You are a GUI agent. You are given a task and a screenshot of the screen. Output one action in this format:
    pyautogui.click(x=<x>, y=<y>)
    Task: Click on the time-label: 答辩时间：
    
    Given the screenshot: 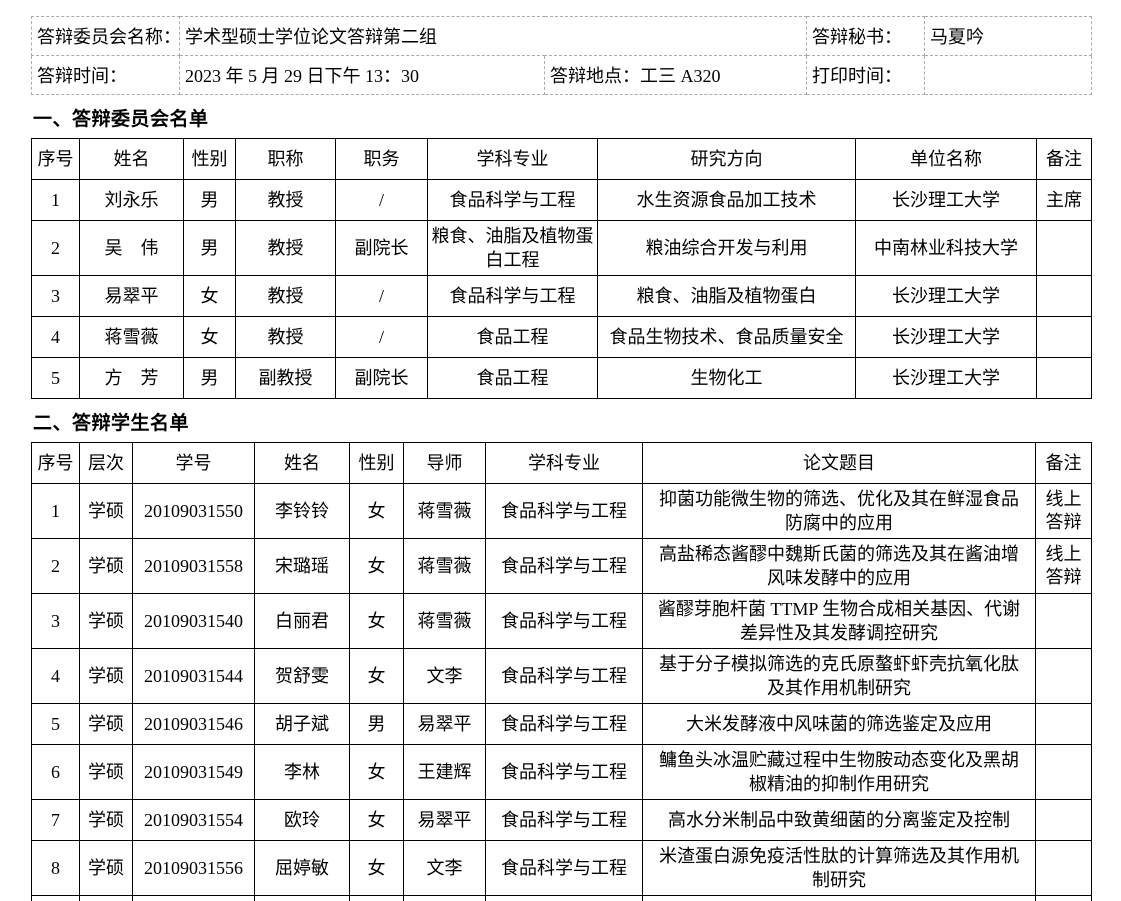 What is the action you would take?
    pyautogui.click(x=105, y=75)
    